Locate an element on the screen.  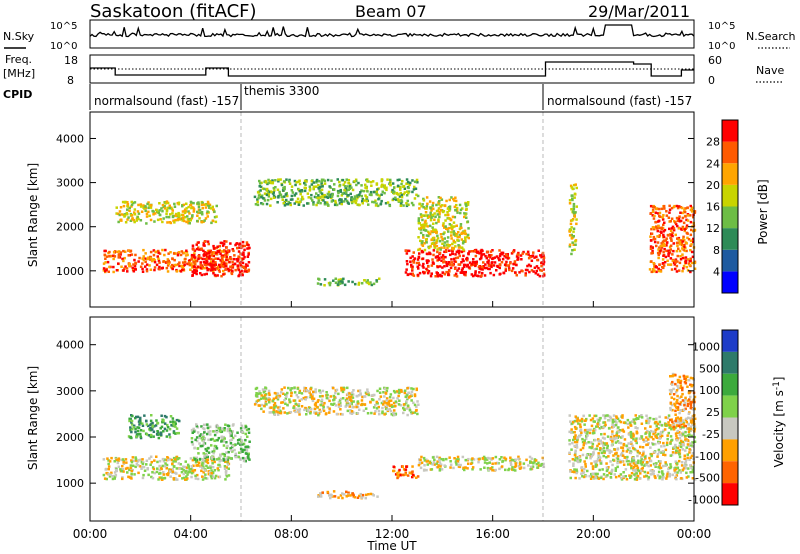
date-title: 29/Mar/2011 is located at coordinates (639, 11).